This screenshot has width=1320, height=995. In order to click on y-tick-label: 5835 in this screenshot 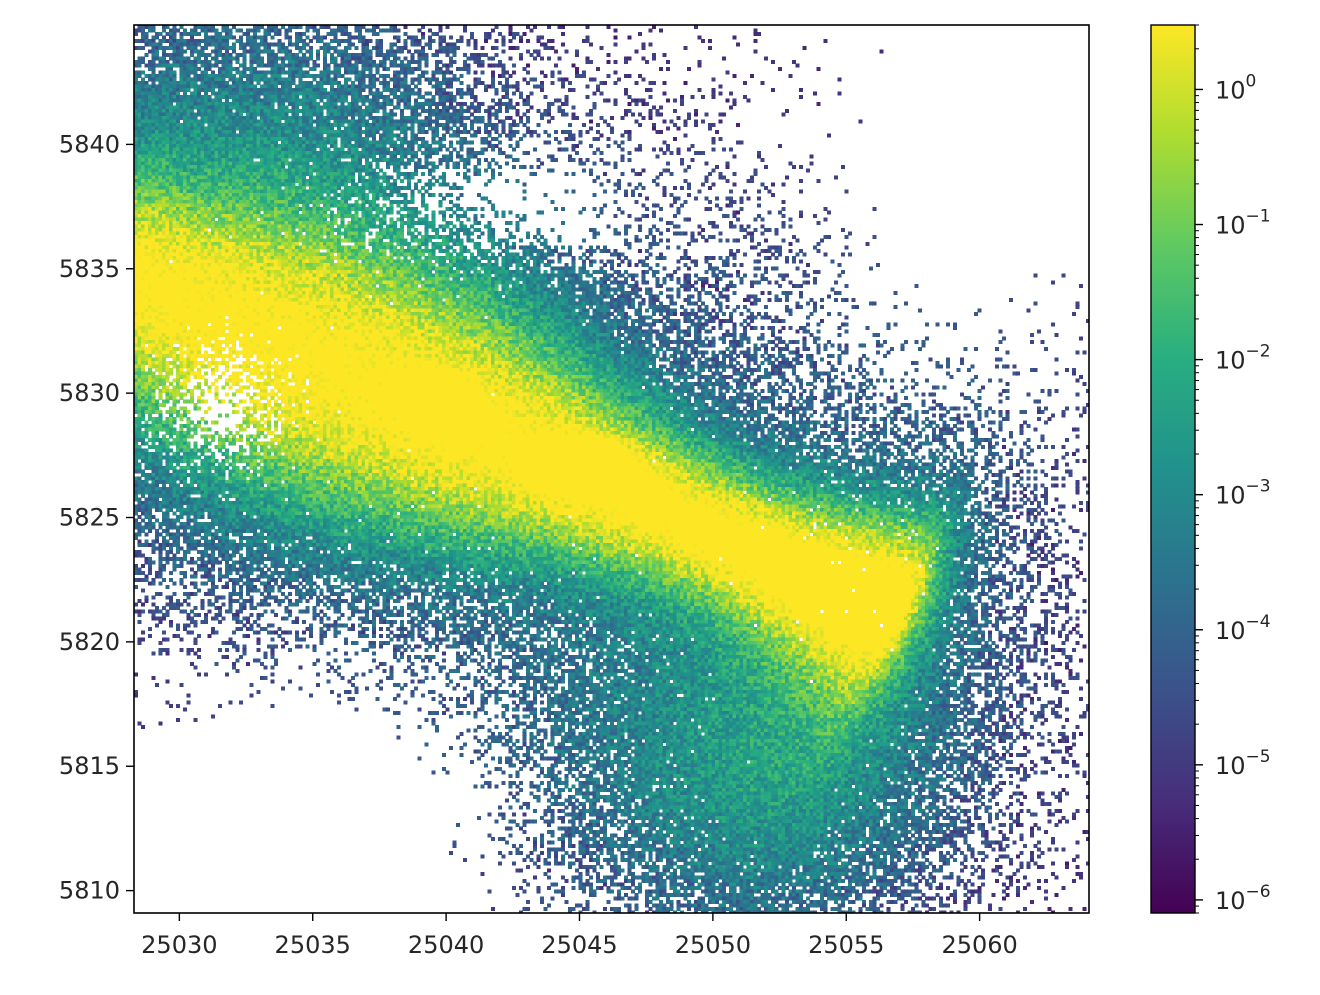, I will do `click(89, 269)`.